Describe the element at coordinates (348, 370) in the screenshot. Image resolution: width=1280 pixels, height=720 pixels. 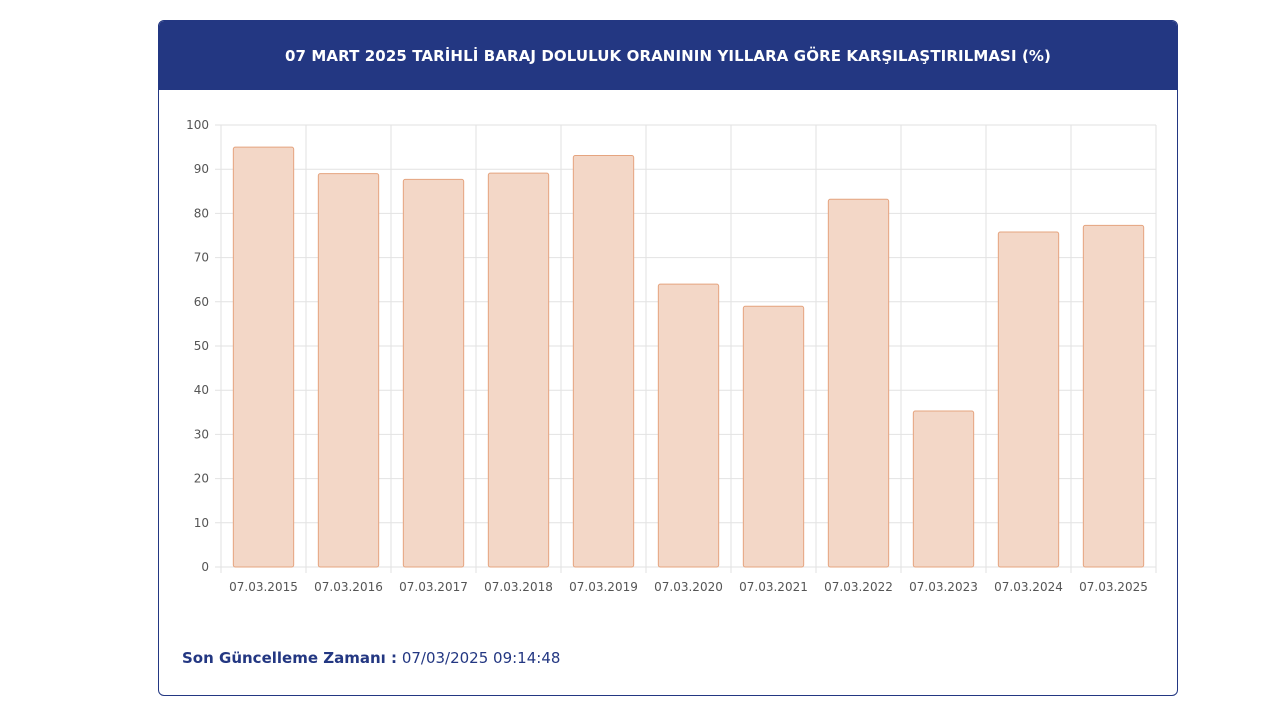
I see `bar-07.03.2016` at that location.